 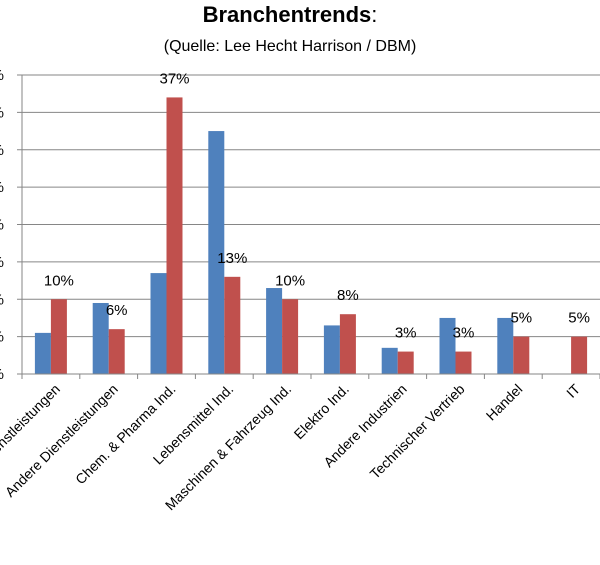 I want to click on data-label: 37%, so click(x=174, y=78).